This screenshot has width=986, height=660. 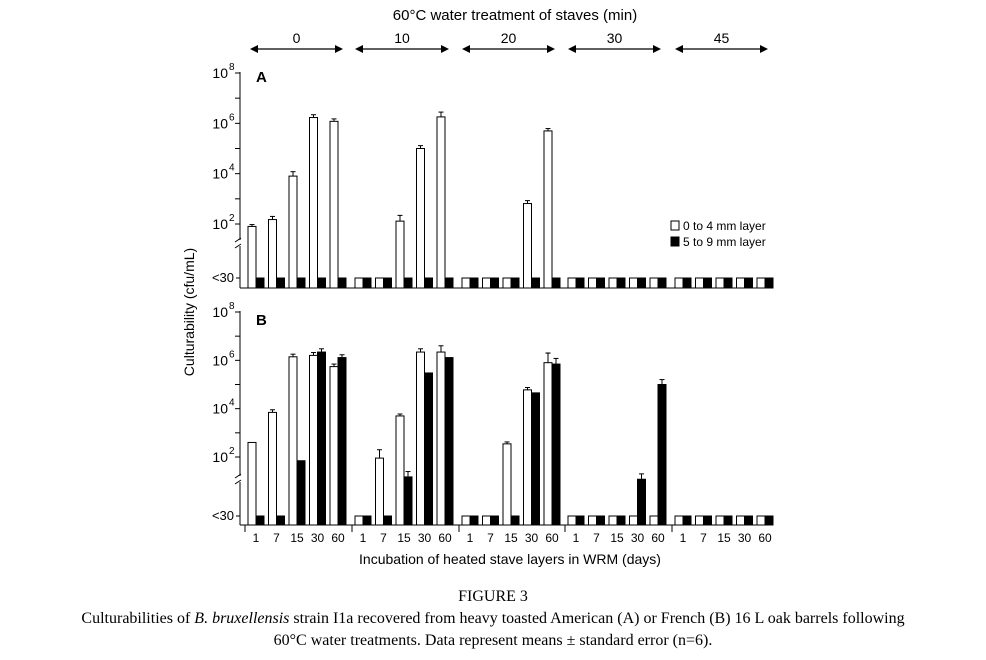 I want to click on treatment-label: 45, so click(x=722, y=38).